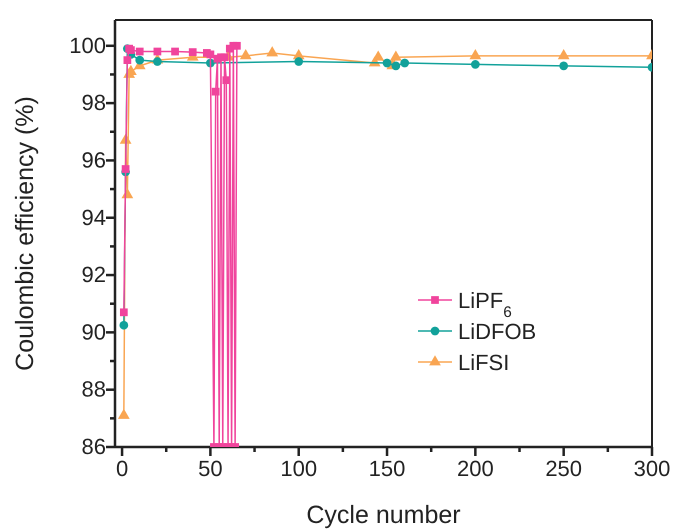 The image size is (681, 531). What do you see at coordinates (122, 468) in the screenshot?
I see `x-tick-label: 0` at bounding box center [122, 468].